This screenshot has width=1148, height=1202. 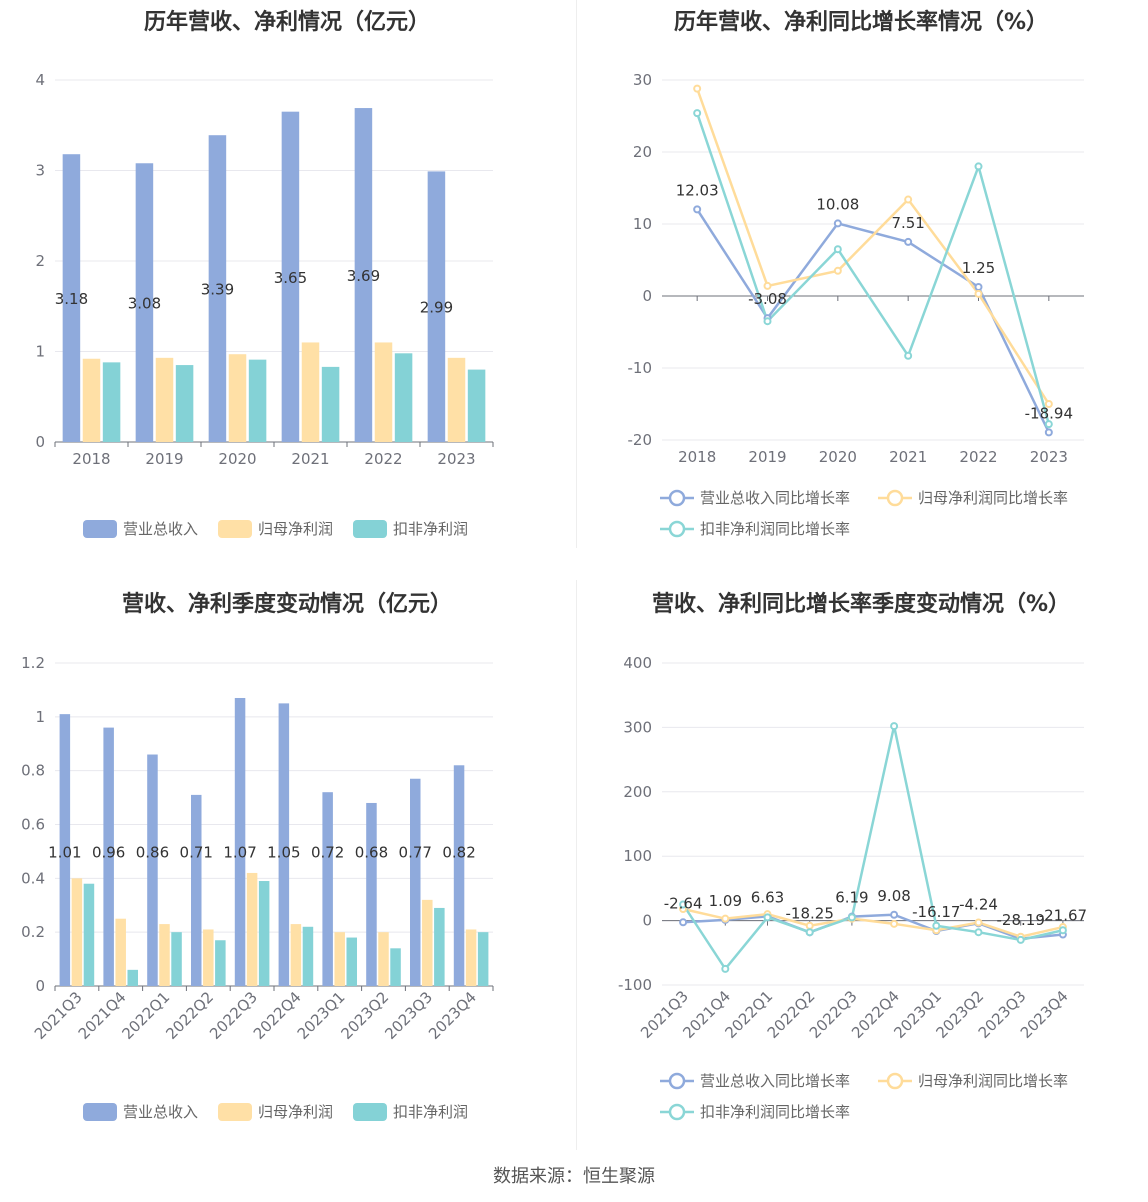 I want to click on x-tick-label: 2021Q4, so click(x=102, y=1015).